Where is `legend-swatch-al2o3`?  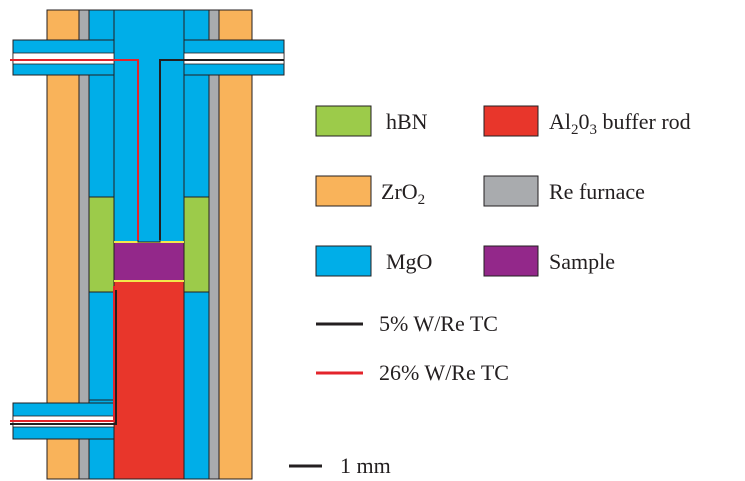 legend-swatch-al2o3 is located at coordinates (511, 121).